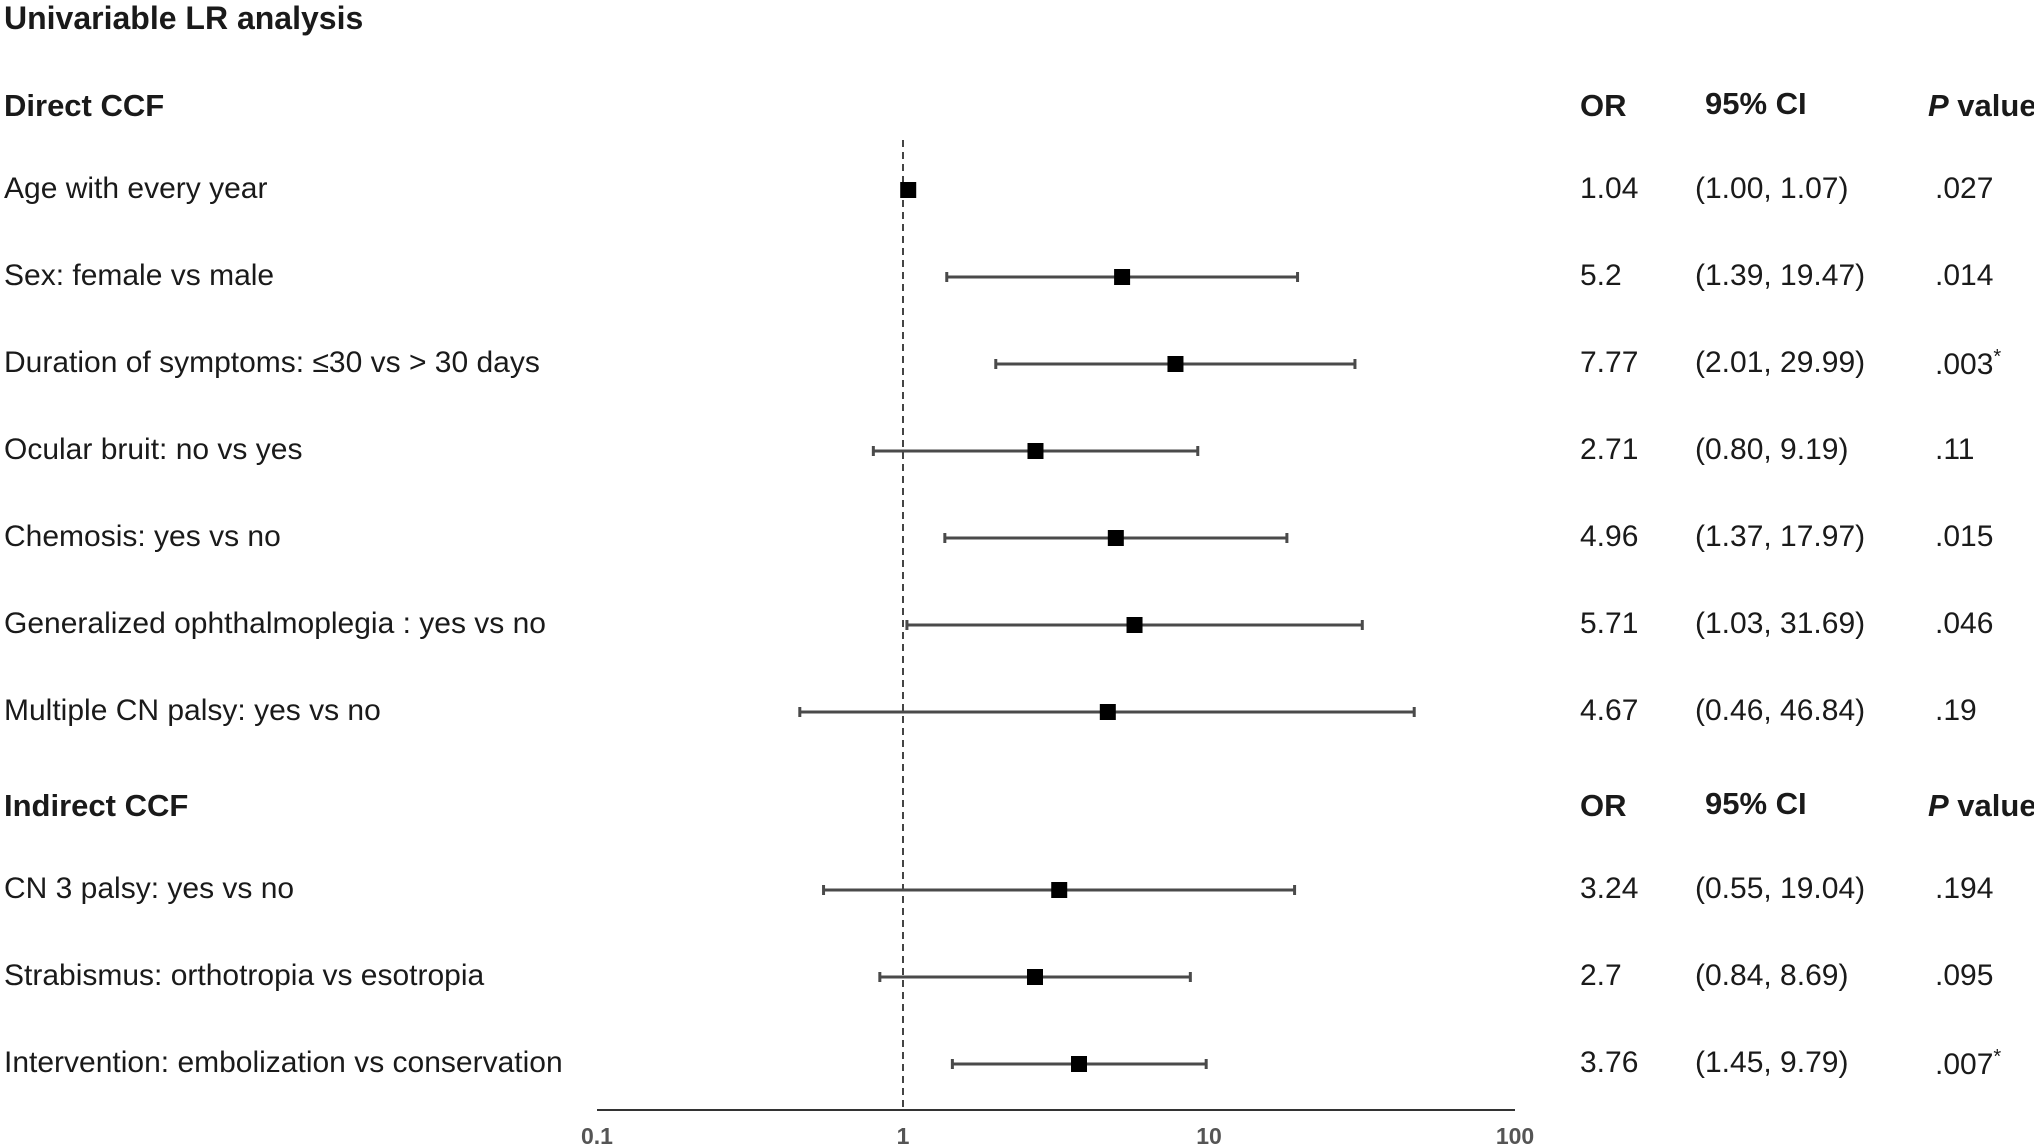 Image resolution: width=2034 pixels, height=1147 pixels. Describe the element at coordinates (597, 1135) in the screenshot. I see `x-tick-label: 0.1` at that location.